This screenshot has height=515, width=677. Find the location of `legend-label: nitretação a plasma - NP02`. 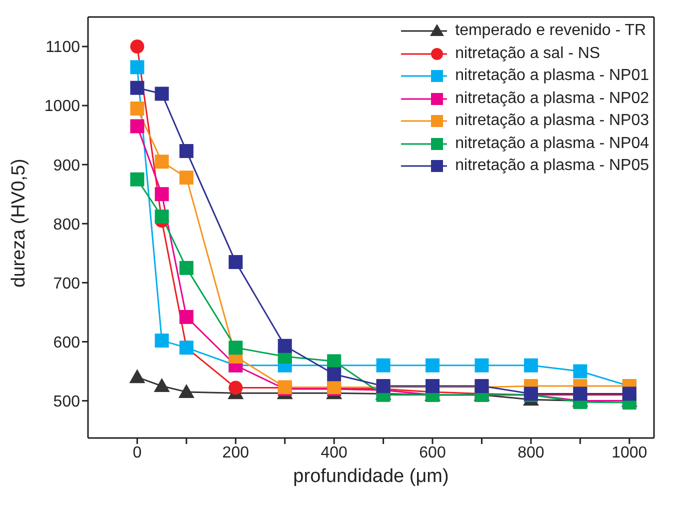

legend-label: nitretação a plasma - NP02 is located at coordinates (552, 98).